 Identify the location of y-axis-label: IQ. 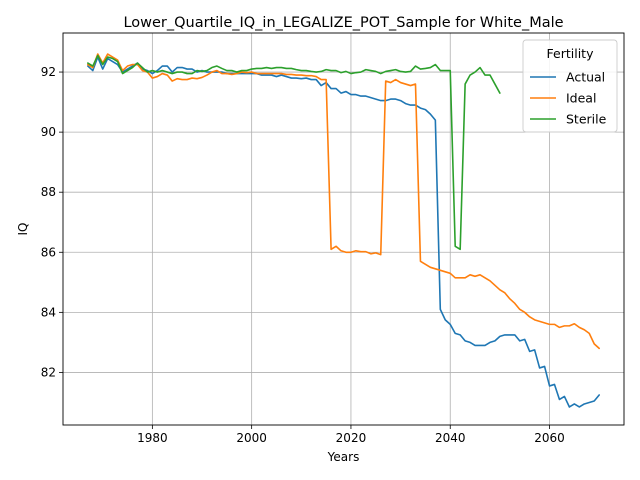
(23, 229).